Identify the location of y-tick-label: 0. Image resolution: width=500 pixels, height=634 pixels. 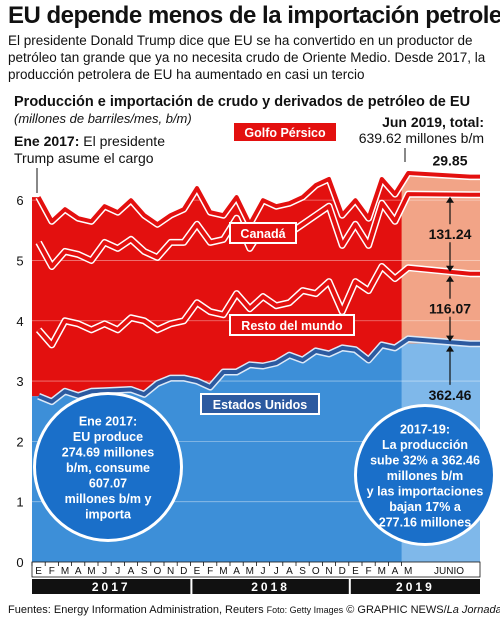
(19, 562).